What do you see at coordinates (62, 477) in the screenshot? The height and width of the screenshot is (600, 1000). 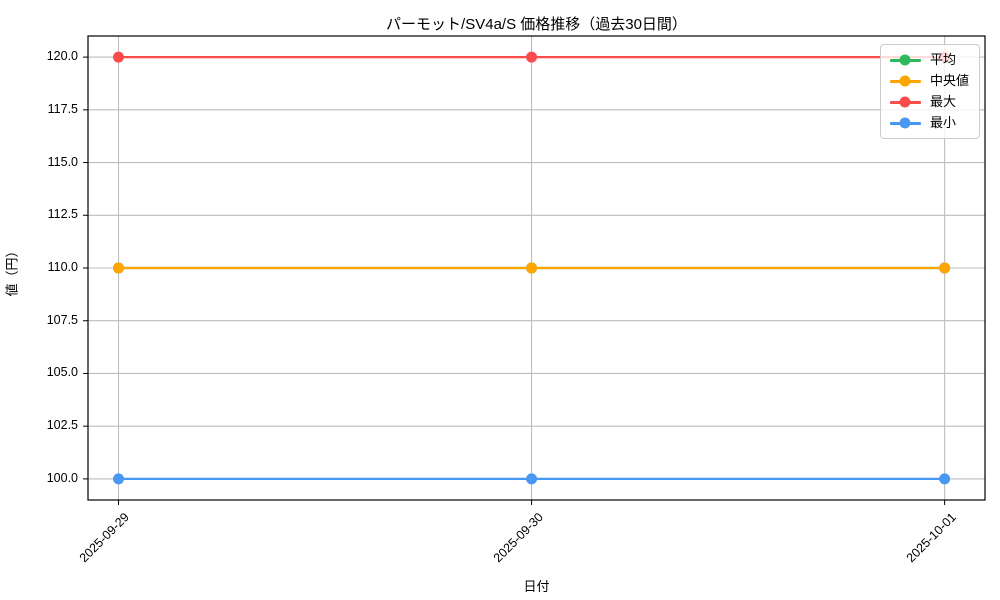 I see `y-tick-label: 100.0` at bounding box center [62, 477].